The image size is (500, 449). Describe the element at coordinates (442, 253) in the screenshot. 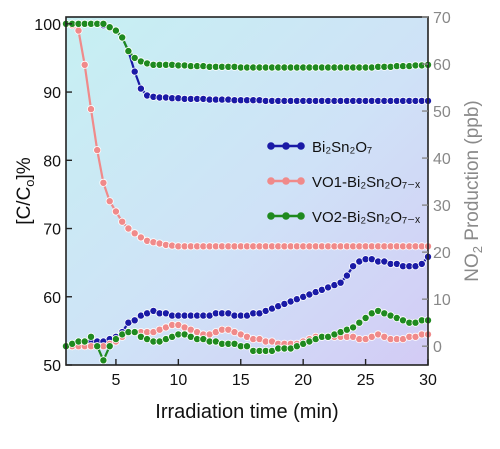

I see `y-right-tick-label: 20` at that location.